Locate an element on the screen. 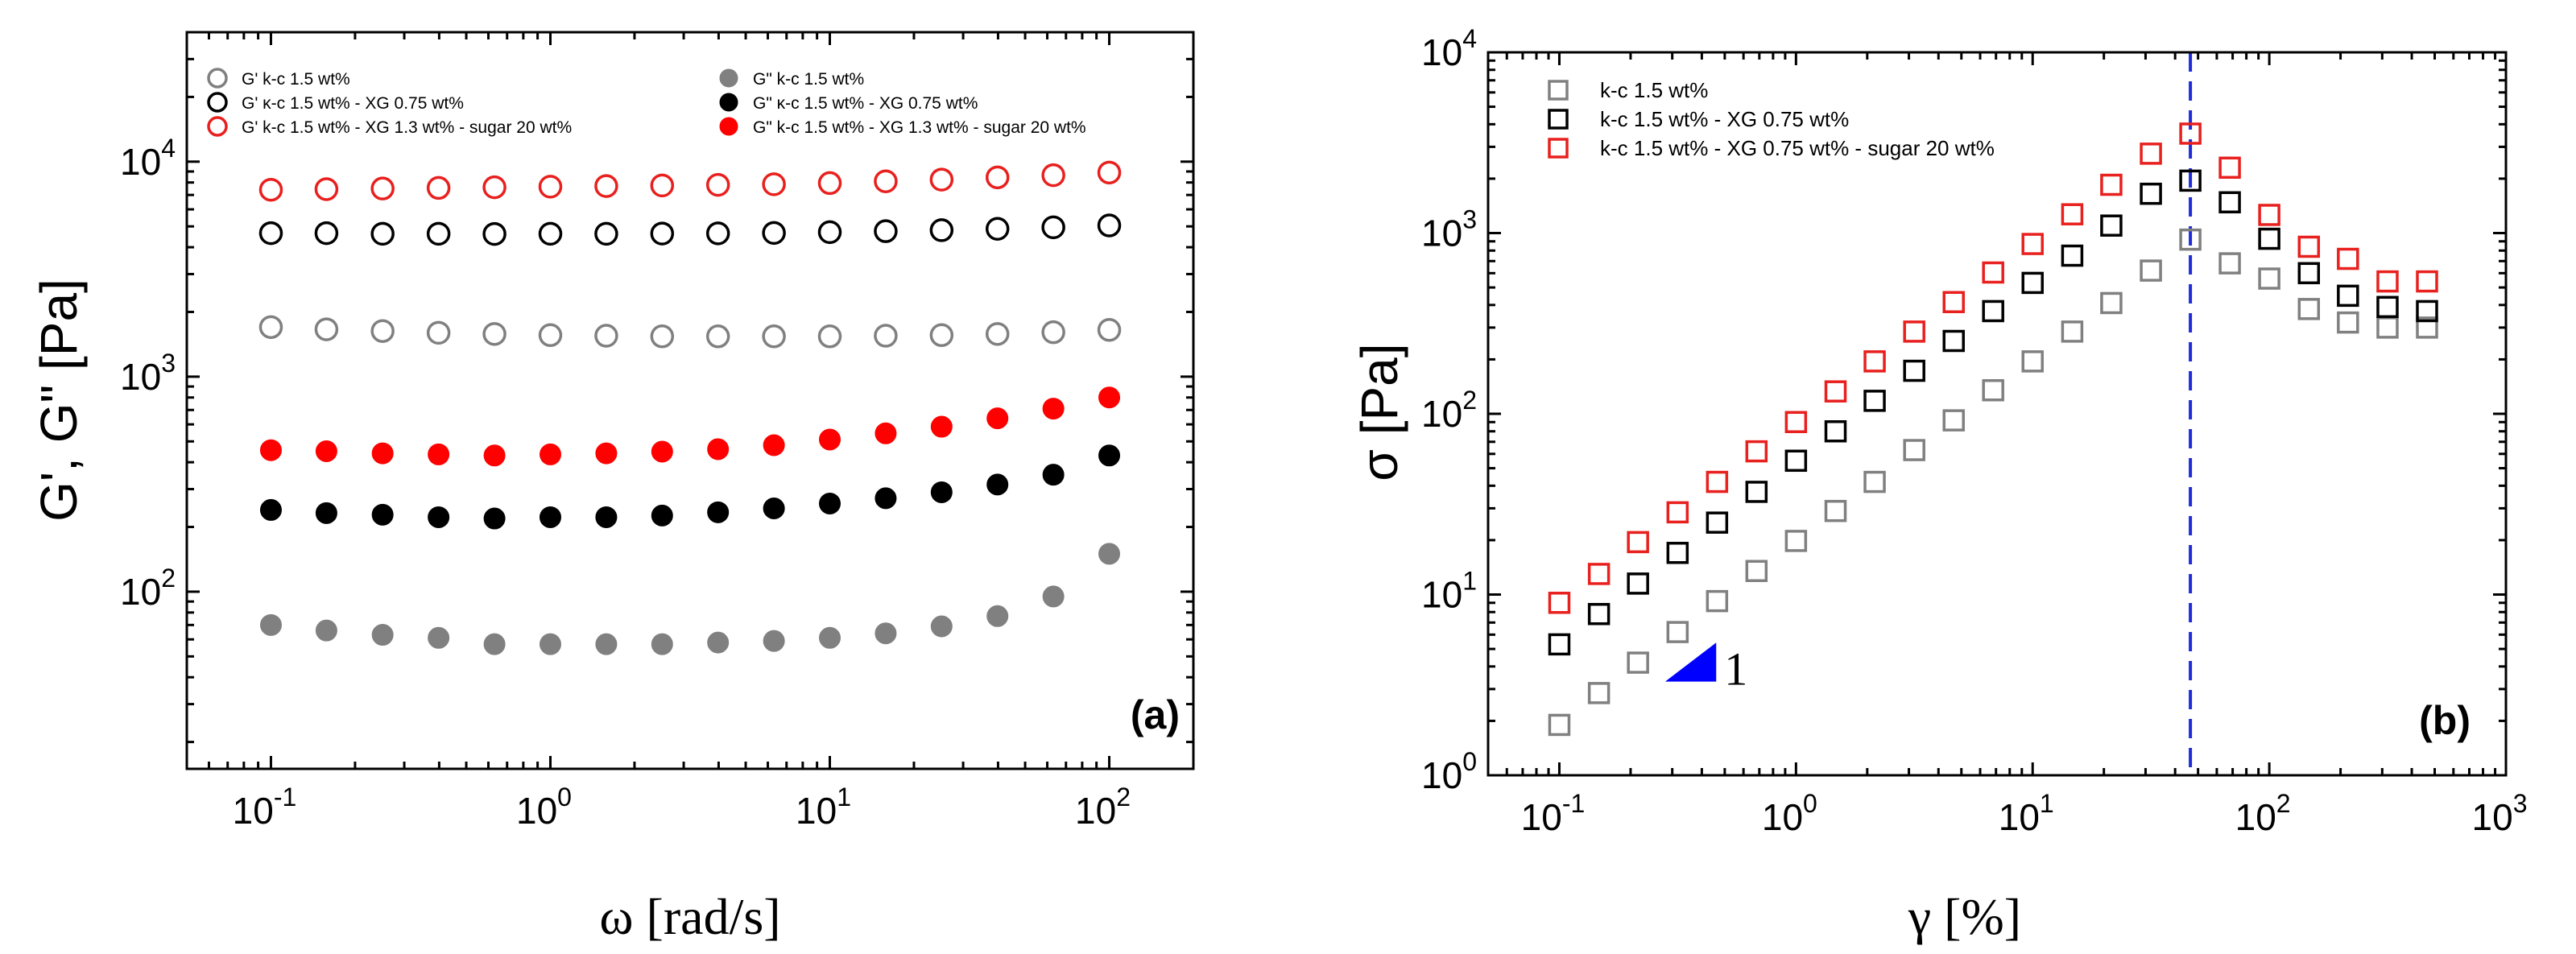 This screenshot has width=2576, height=954. slope-triangle is located at coordinates (1690, 662).